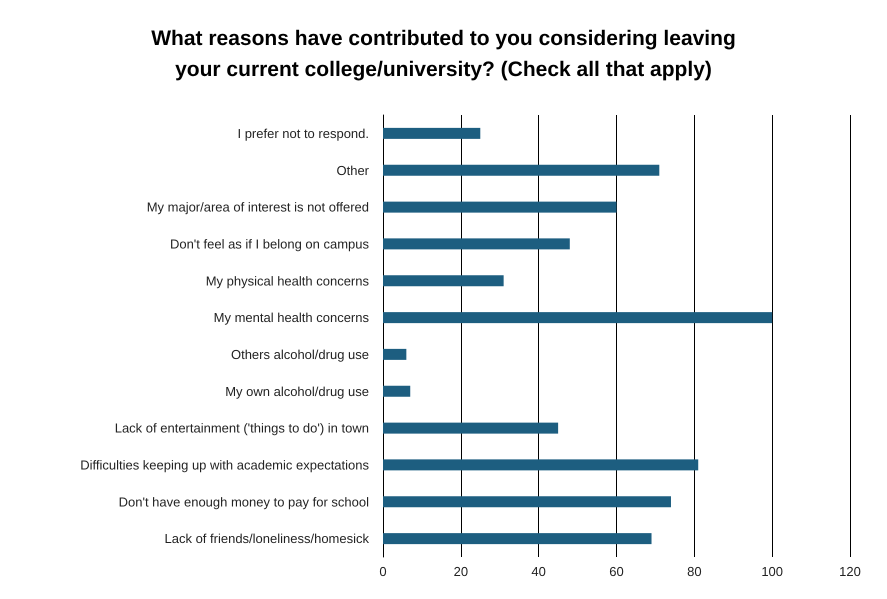 This screenshot has width=887, height=599. I want to click on x-tick-label: 80, so click(694, 571).